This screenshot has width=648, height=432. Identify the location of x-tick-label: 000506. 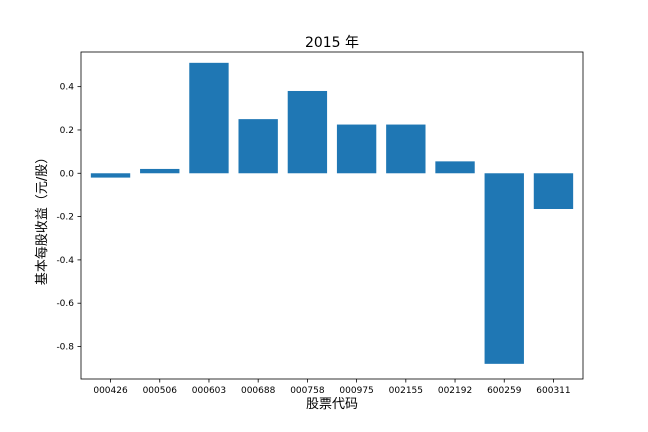
(160, 391).